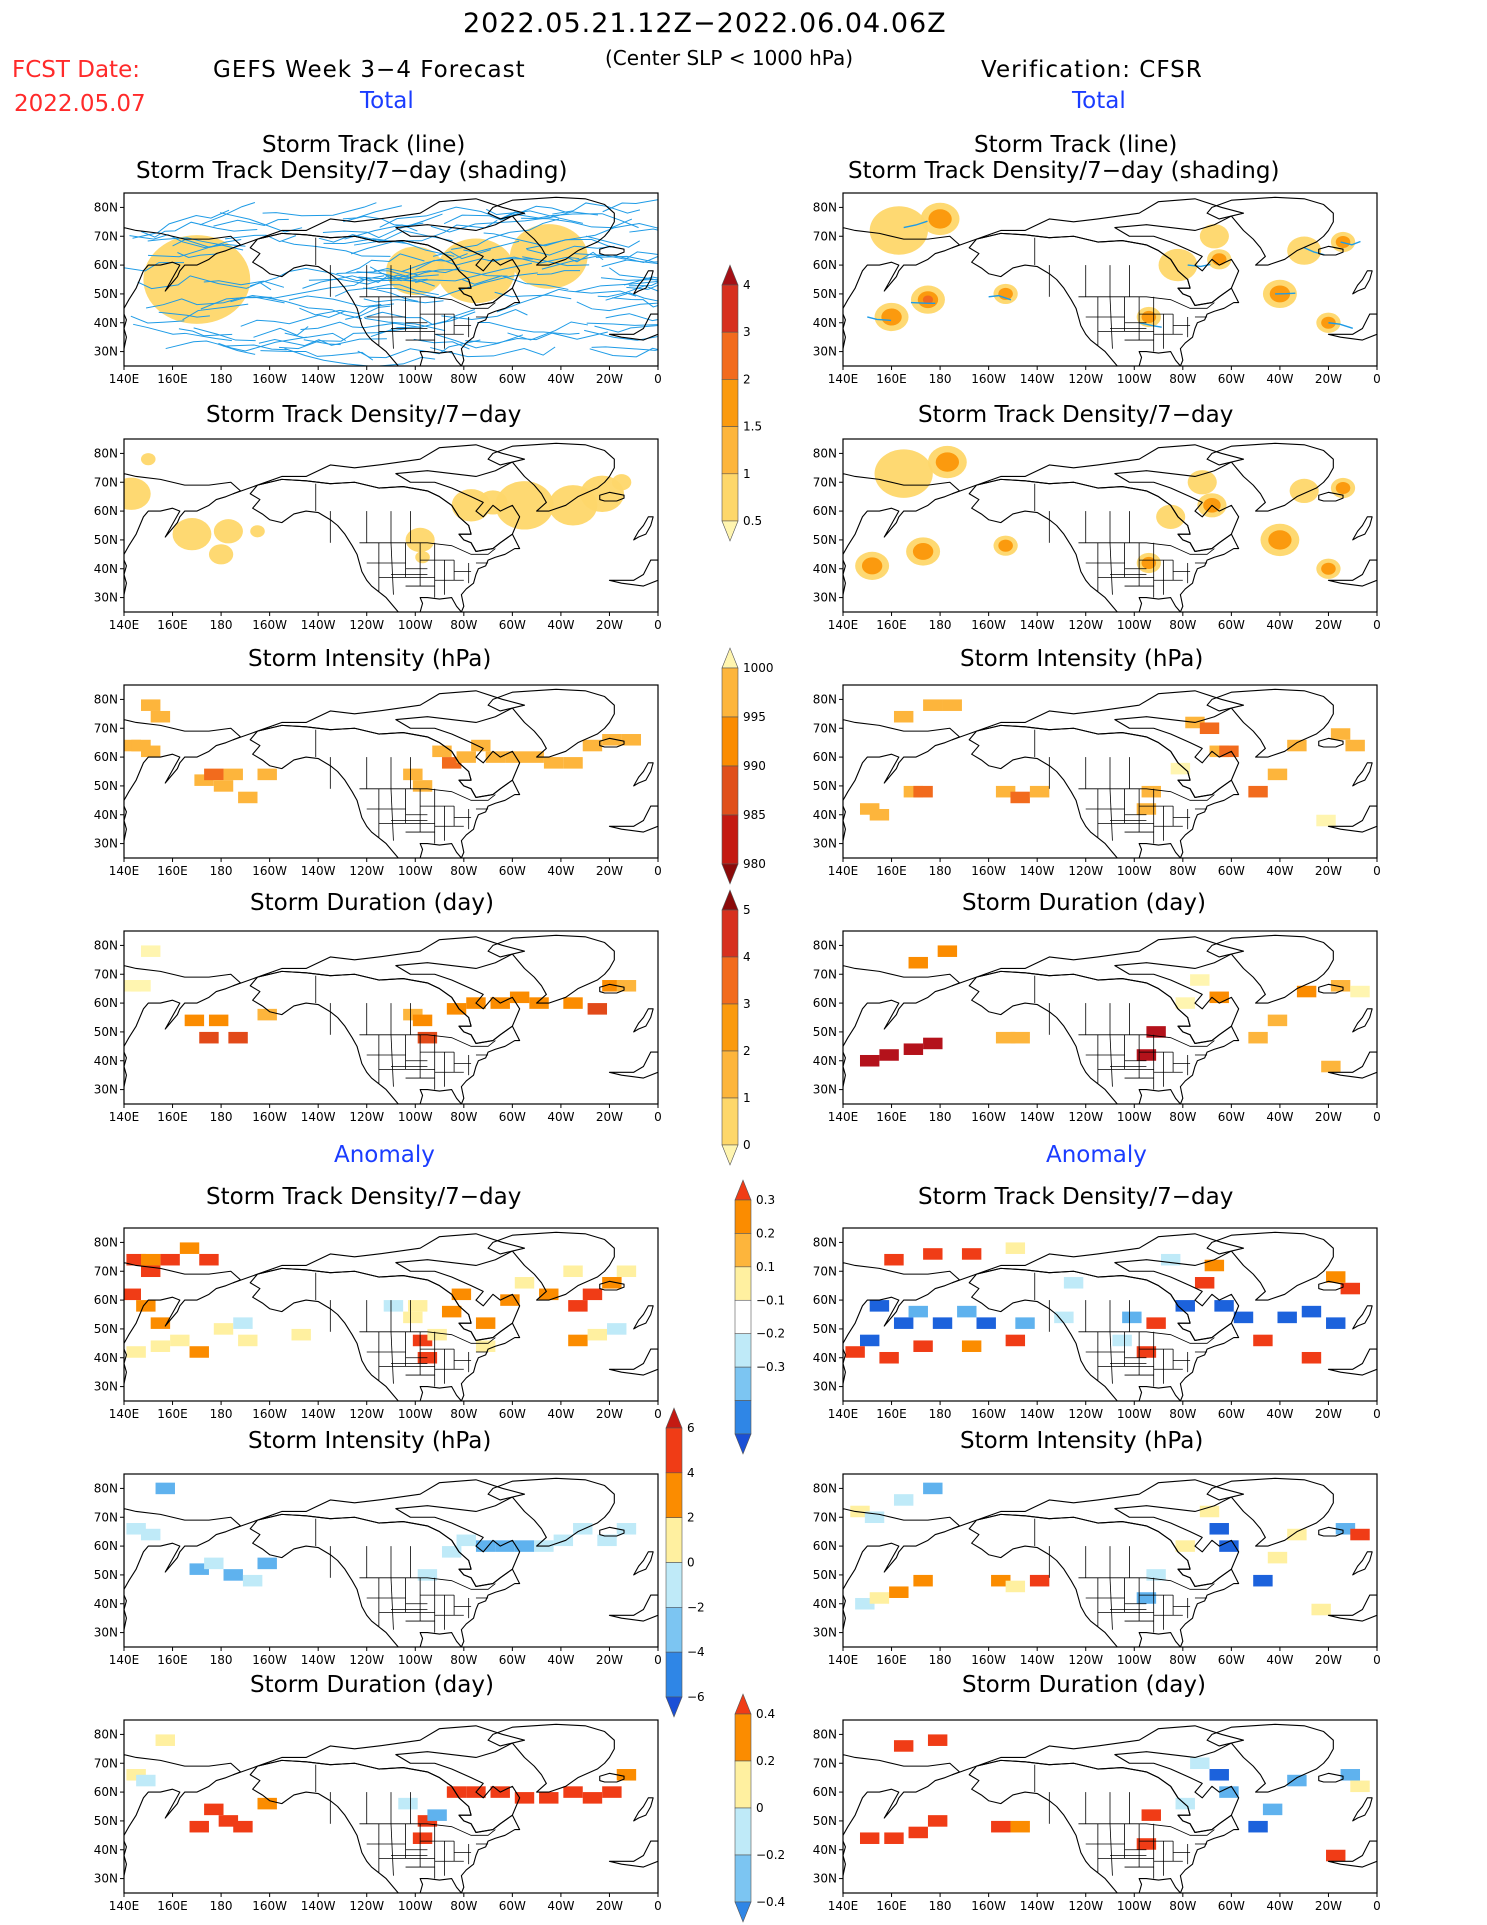 The width and height of the screenshot is (1487, 1925). Describe the element at coordinates (825, 1488) in the screenshot. I see `map-r6-ytick-label: 80N` at that location.